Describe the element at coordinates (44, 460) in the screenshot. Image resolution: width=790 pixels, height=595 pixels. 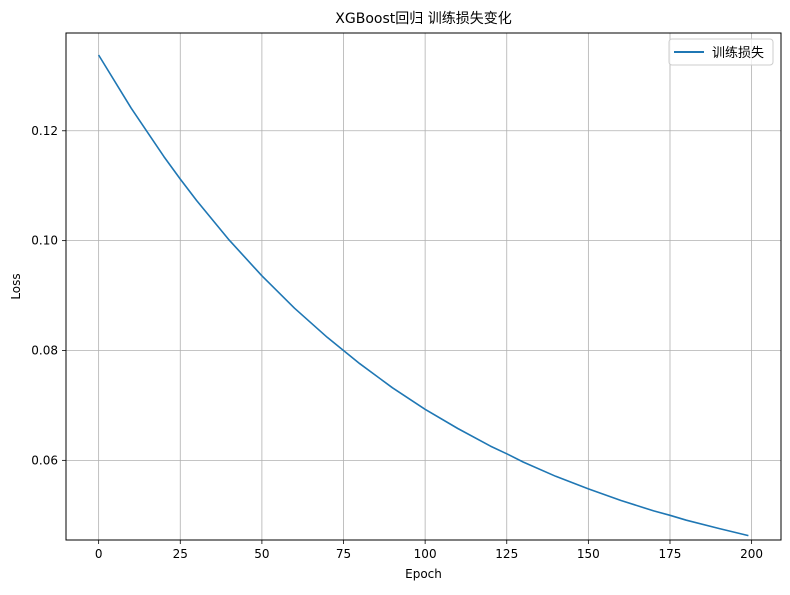
I see `y-tick-label: 0.06` at that location.